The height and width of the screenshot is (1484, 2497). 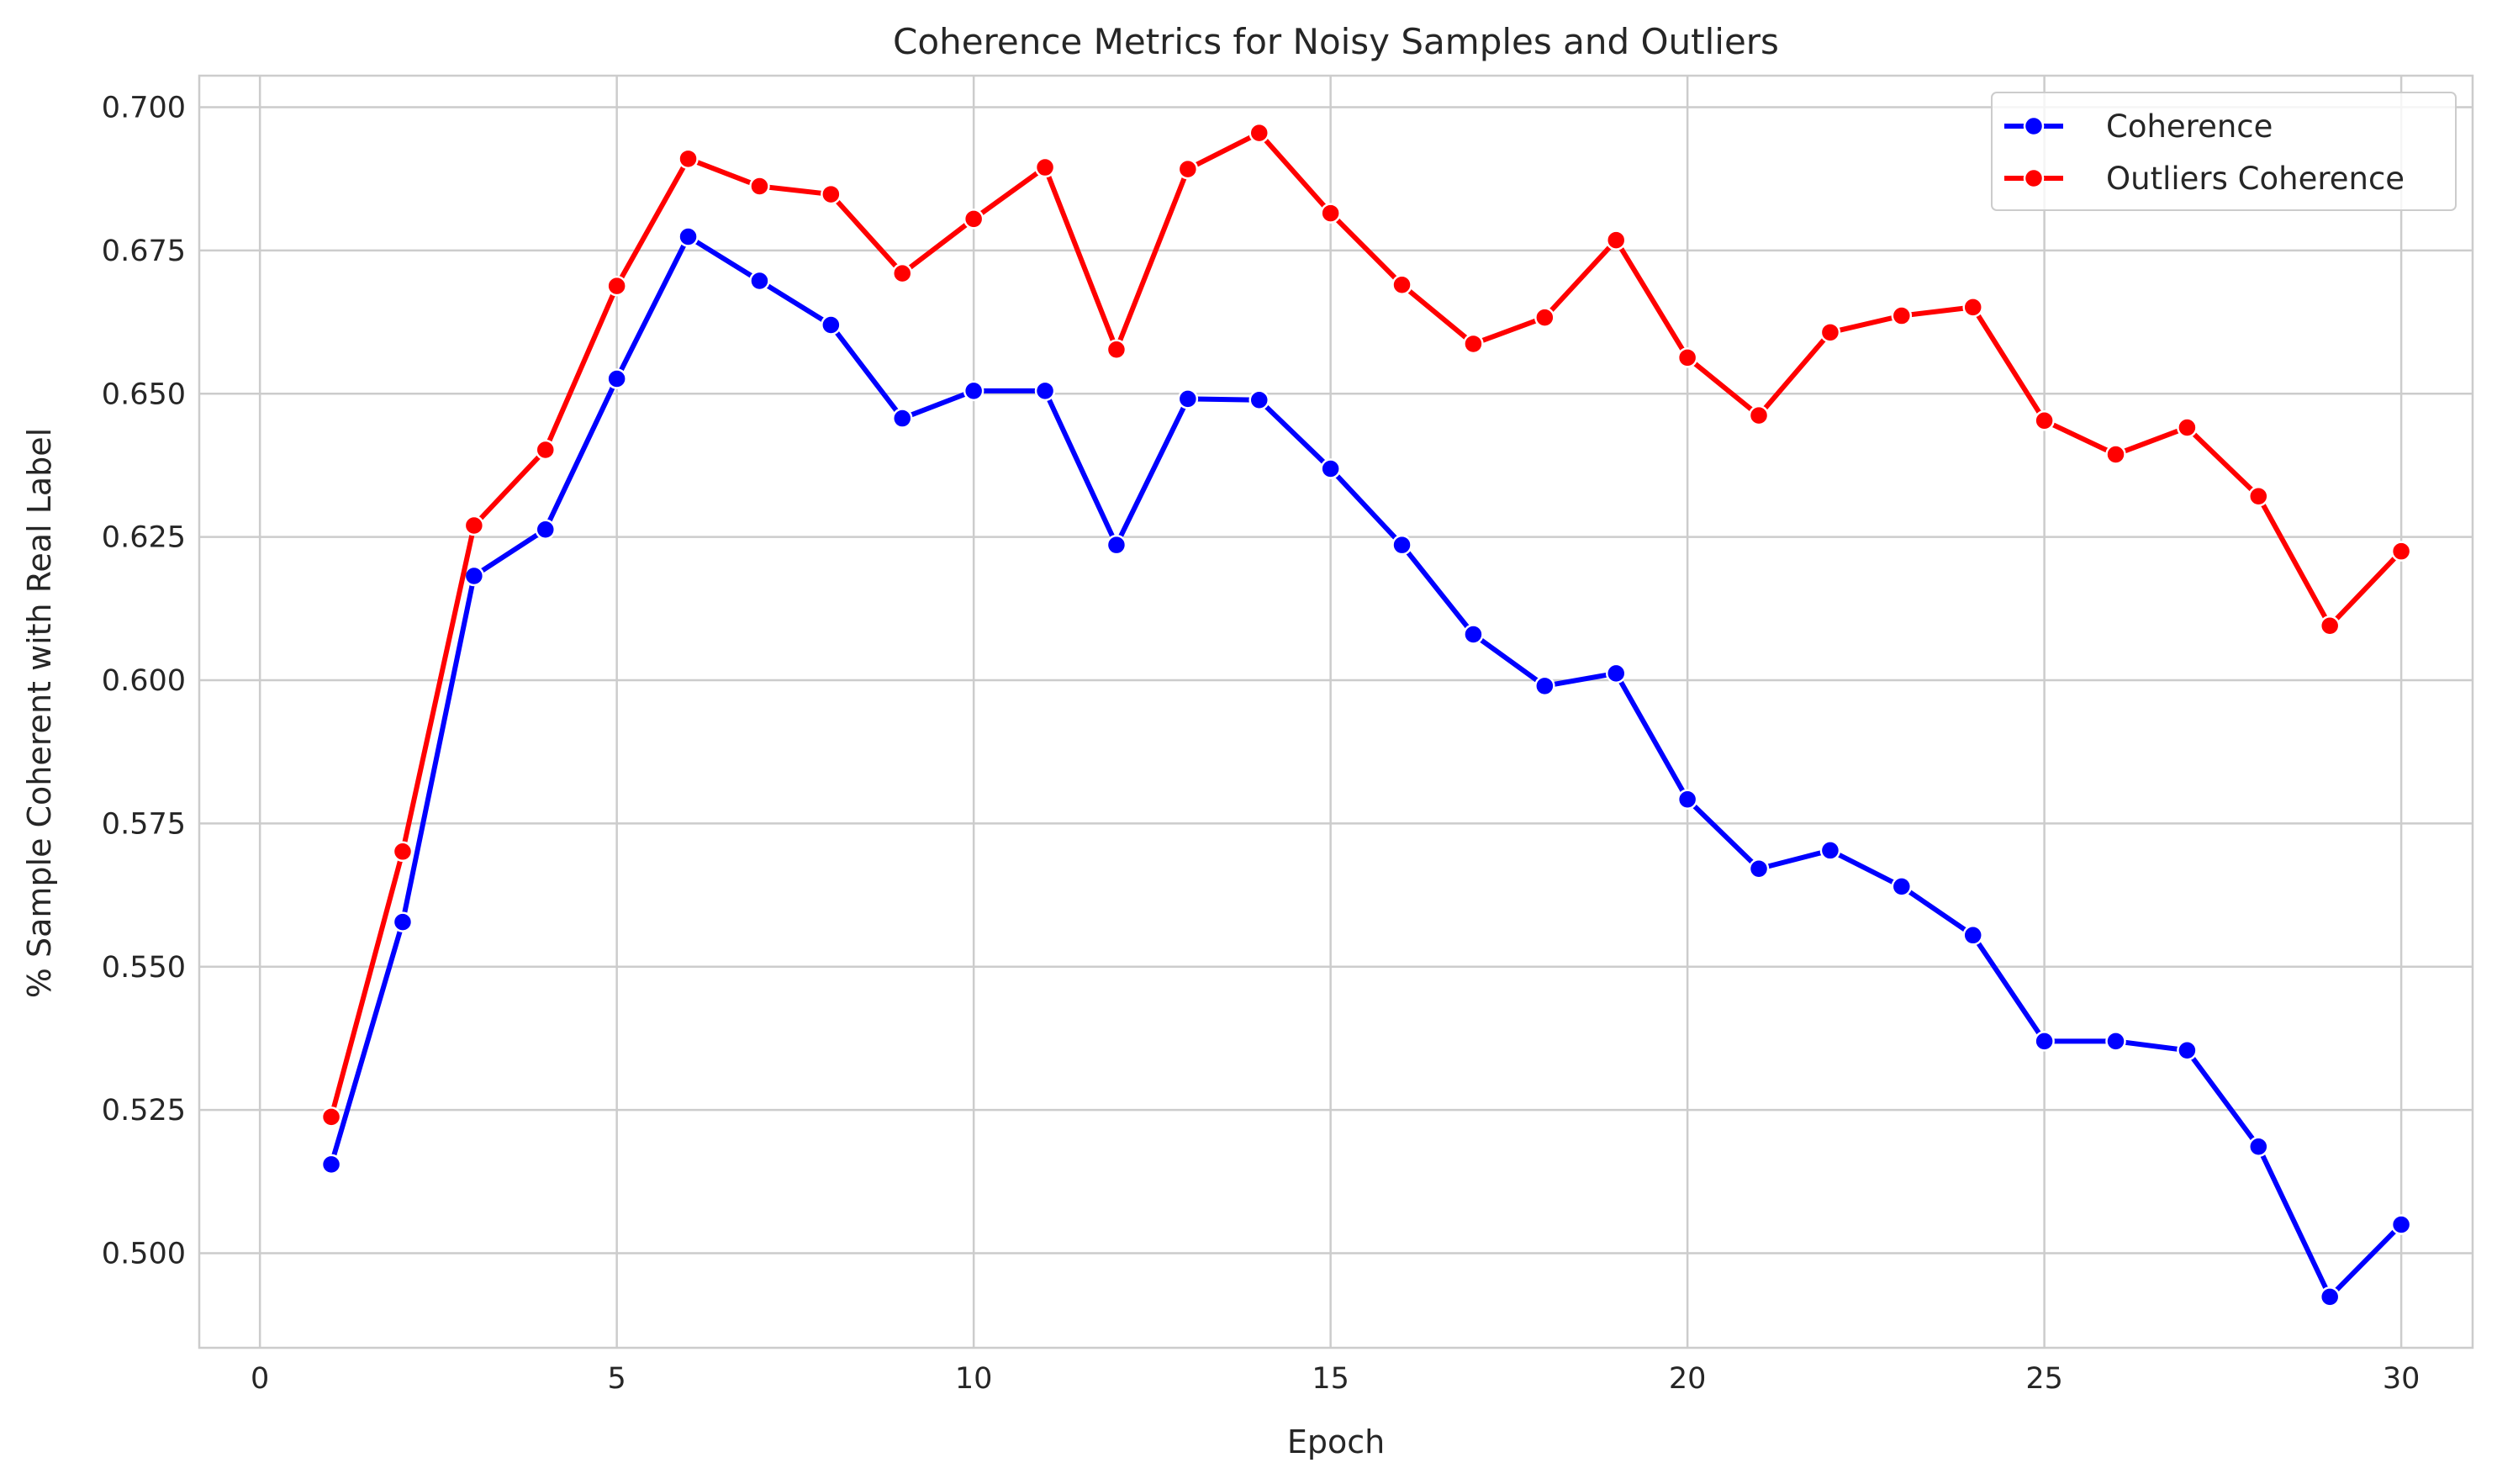 I want to click on x-tick-label: 30, so click(x=2401, y=1379).